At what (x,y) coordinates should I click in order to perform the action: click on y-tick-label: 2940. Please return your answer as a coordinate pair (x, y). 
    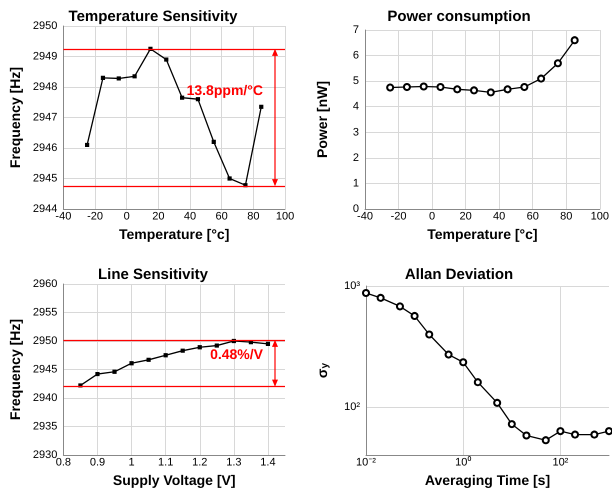
    Looking at the image, I should click on (45, 398).